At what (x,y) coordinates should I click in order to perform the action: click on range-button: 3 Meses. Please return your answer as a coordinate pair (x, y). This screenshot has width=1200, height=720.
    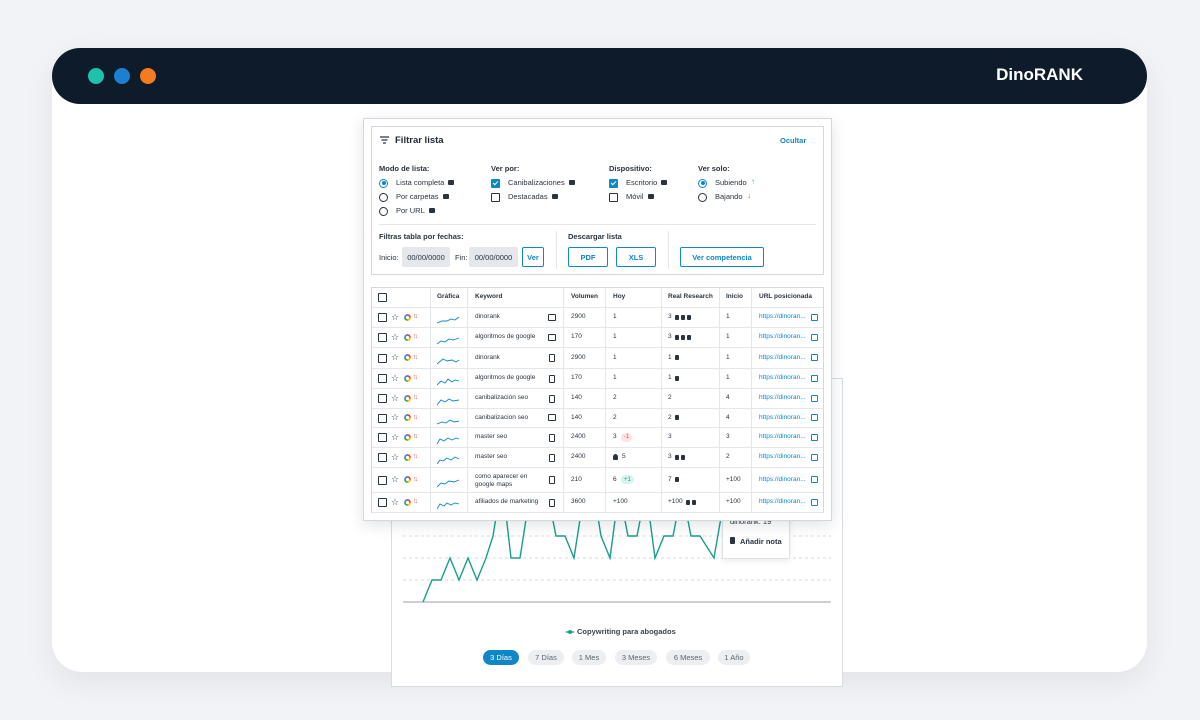
    Looking at the image, I should click on (636, 657).